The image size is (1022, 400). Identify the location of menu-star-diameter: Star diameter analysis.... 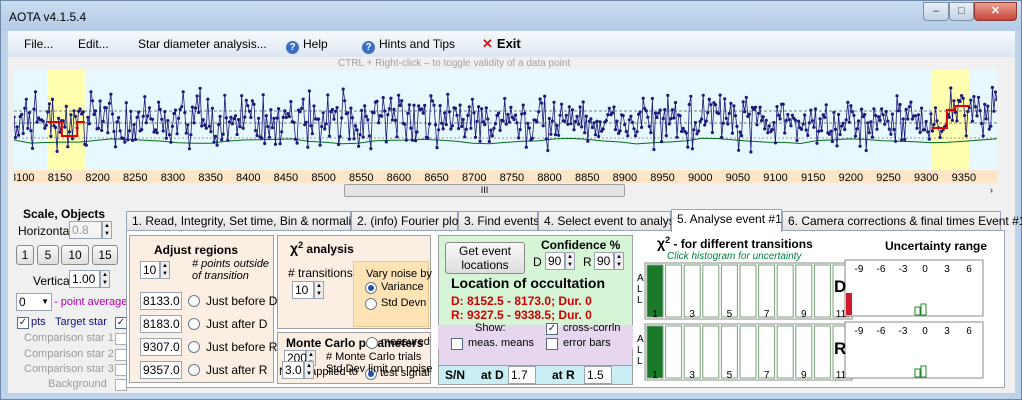
(202, 44).